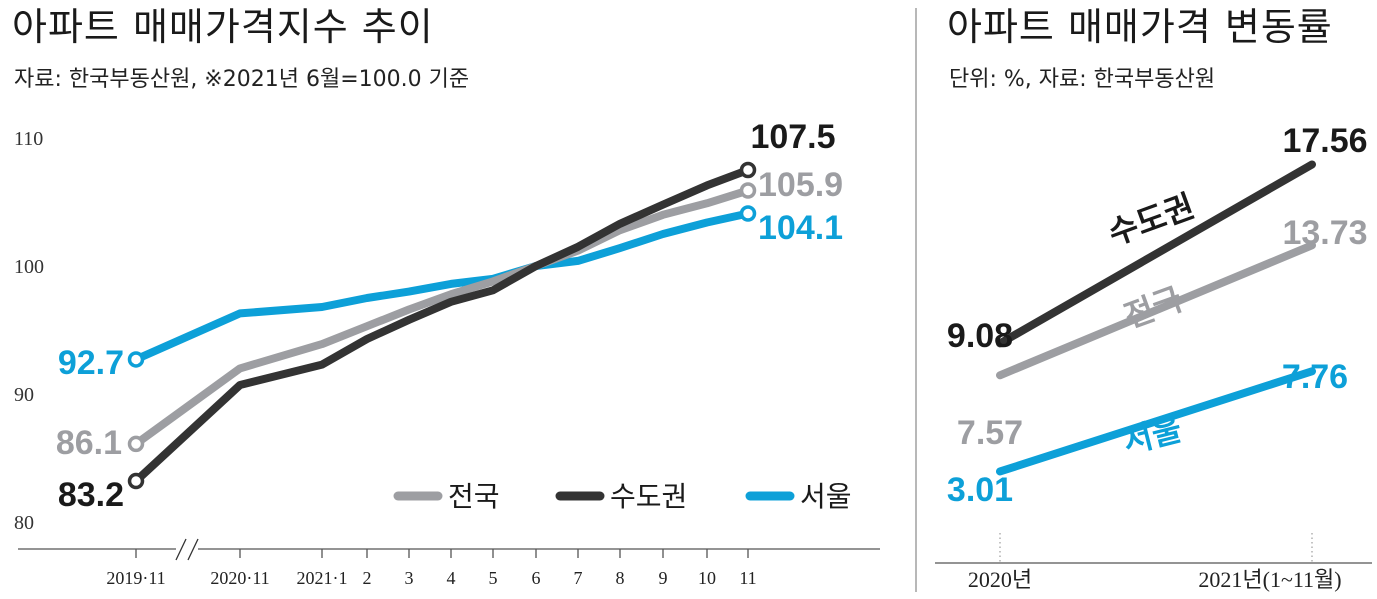 The height and width of the screenshot is (599, 1377). What do you see at coordinates (1153, 308) in the screenshot?
I see `series-name-label: 전국` at bounding box center [1153, 308].